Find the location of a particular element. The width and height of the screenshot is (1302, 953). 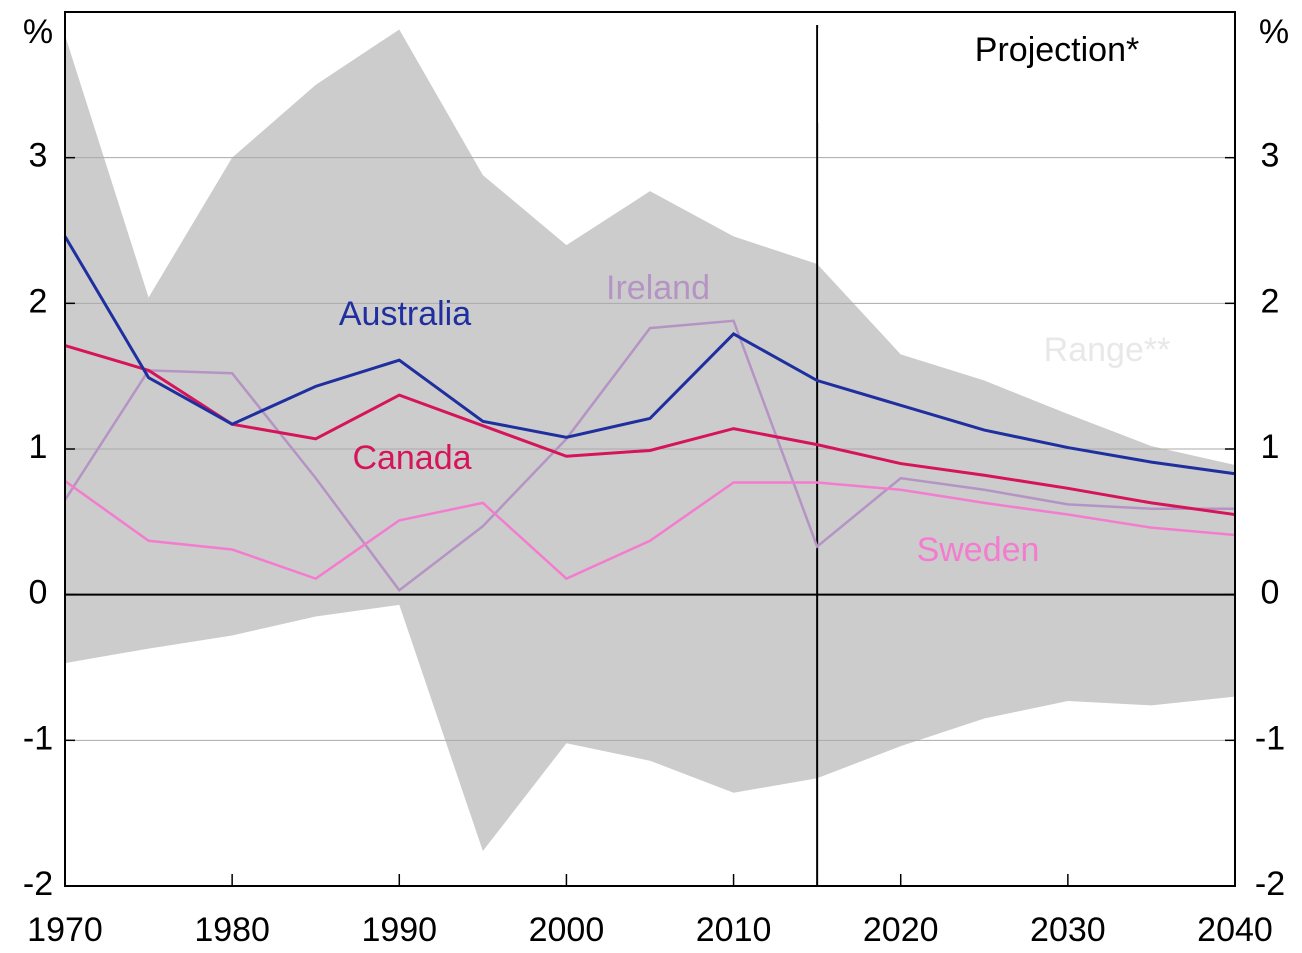

y2-tick-label: -2 is located at coordinates (1270, 884).